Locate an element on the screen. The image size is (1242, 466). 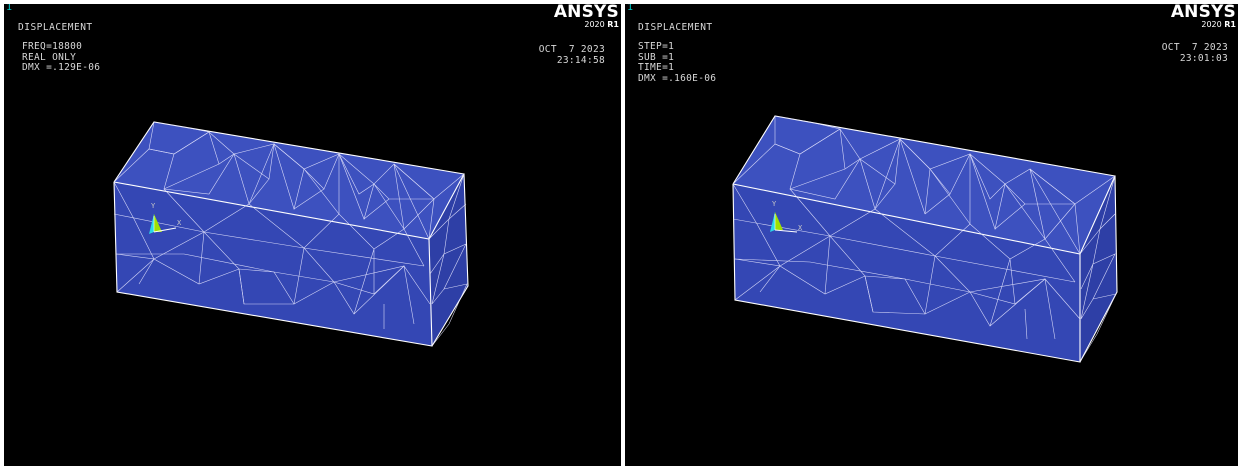
solution-info: STEP=1 SUB =1 TIME=1 DMX =.160E-06 is located at coordinates (677, 62).